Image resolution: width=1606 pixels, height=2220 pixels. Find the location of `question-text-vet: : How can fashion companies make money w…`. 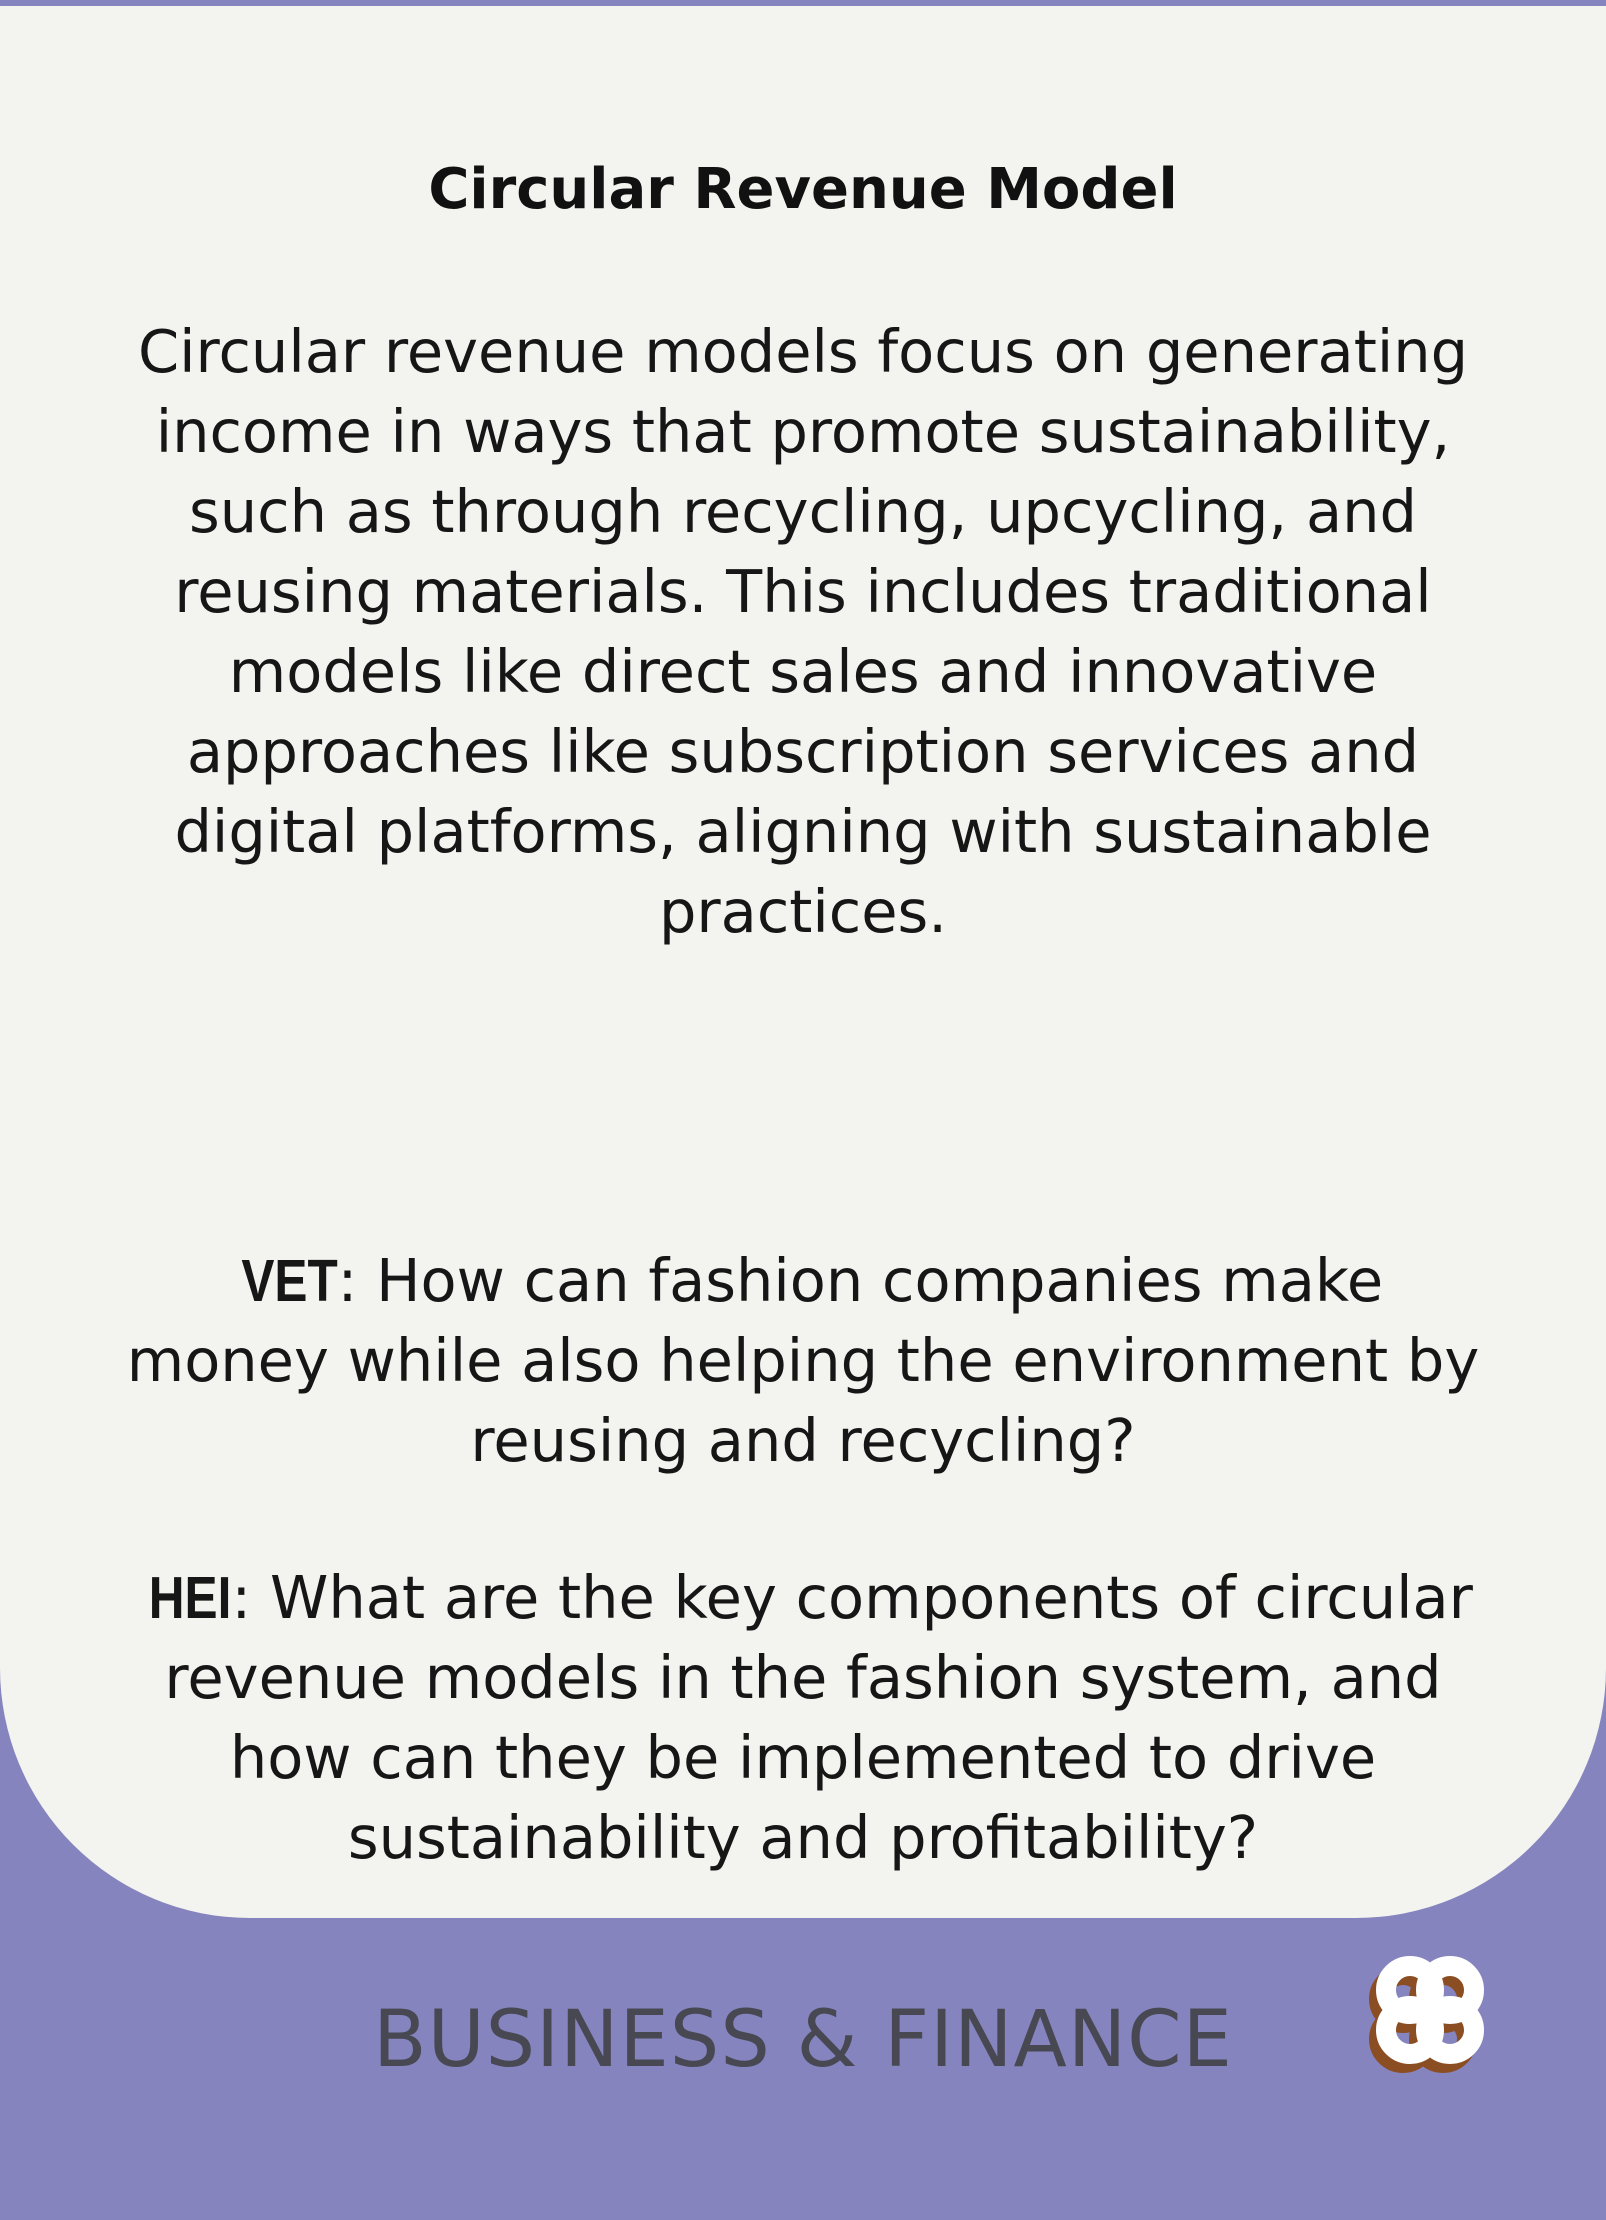

question-text-vet: : How can fashion companies make money w… is located at coordinates (803, 1360).